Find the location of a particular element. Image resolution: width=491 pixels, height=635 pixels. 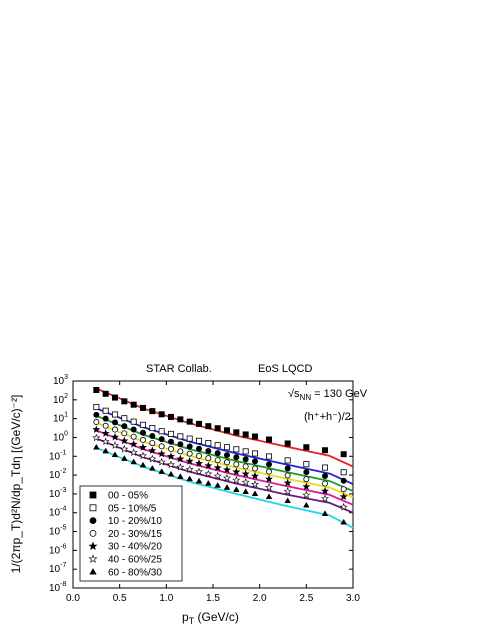

y-tick-label: 10⁻⁷ is located at coordinates (57, 568).